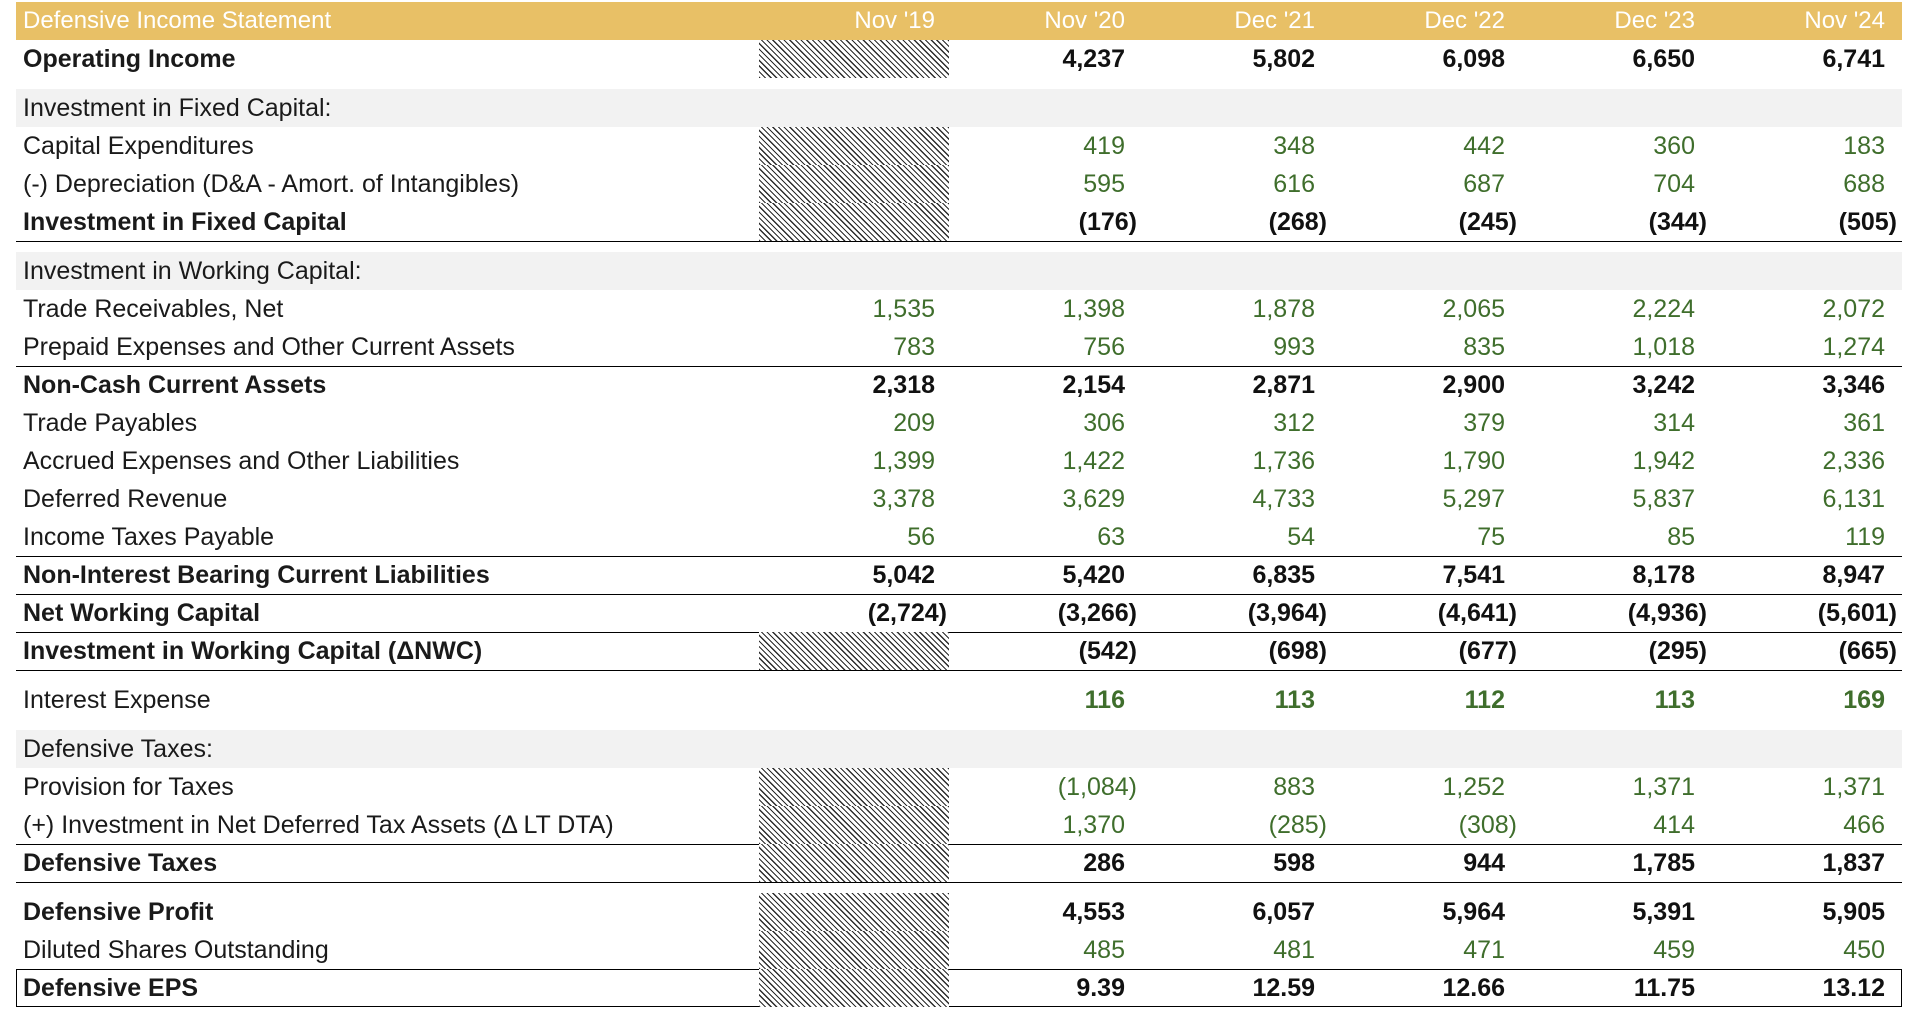 The image size is (1920, 1032). What do you see at coordinates (192, 270) in the screenshot?
I see `row-label: Investment in Working Capital:` at bounding box center [192, 270].